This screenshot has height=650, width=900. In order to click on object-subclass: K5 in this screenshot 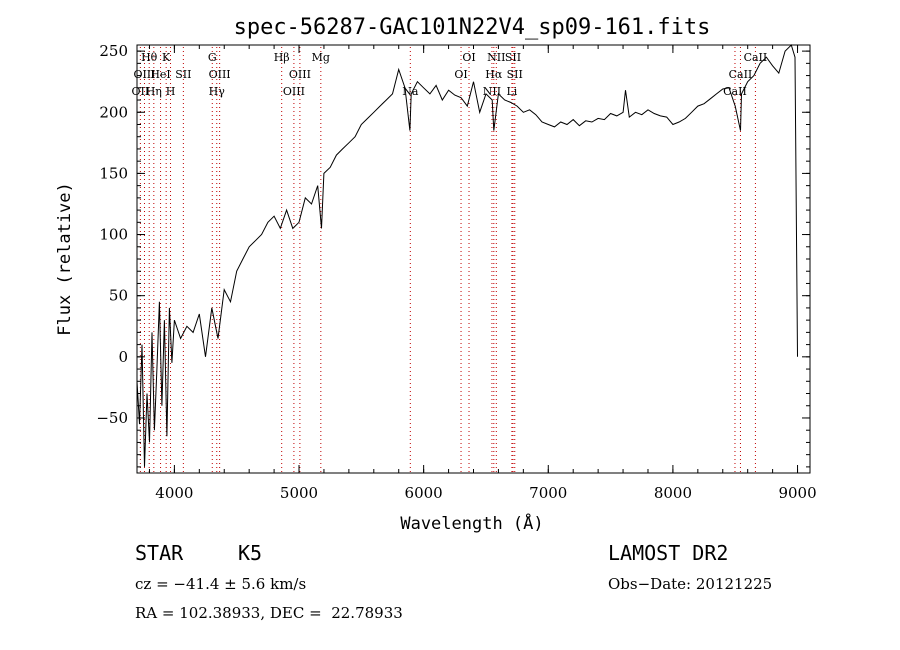, I will do `click(250, 553)`.